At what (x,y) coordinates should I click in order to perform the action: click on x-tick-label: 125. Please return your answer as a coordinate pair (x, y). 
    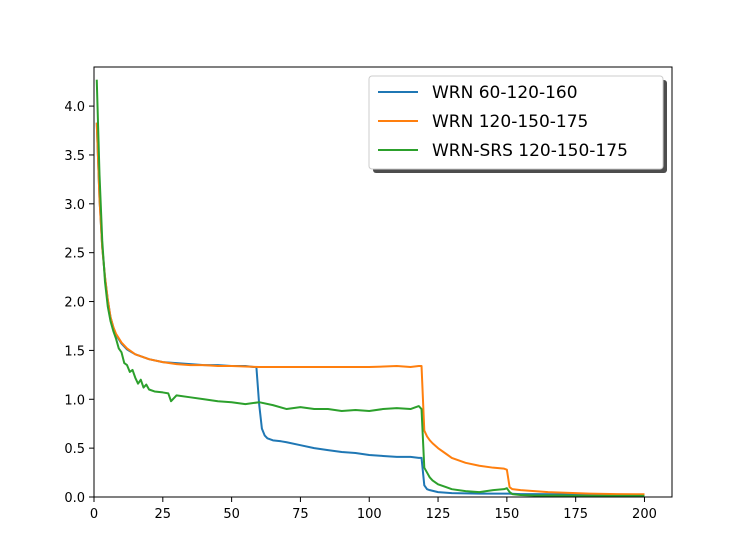
    Looking at the image, I should click on (438, 514).